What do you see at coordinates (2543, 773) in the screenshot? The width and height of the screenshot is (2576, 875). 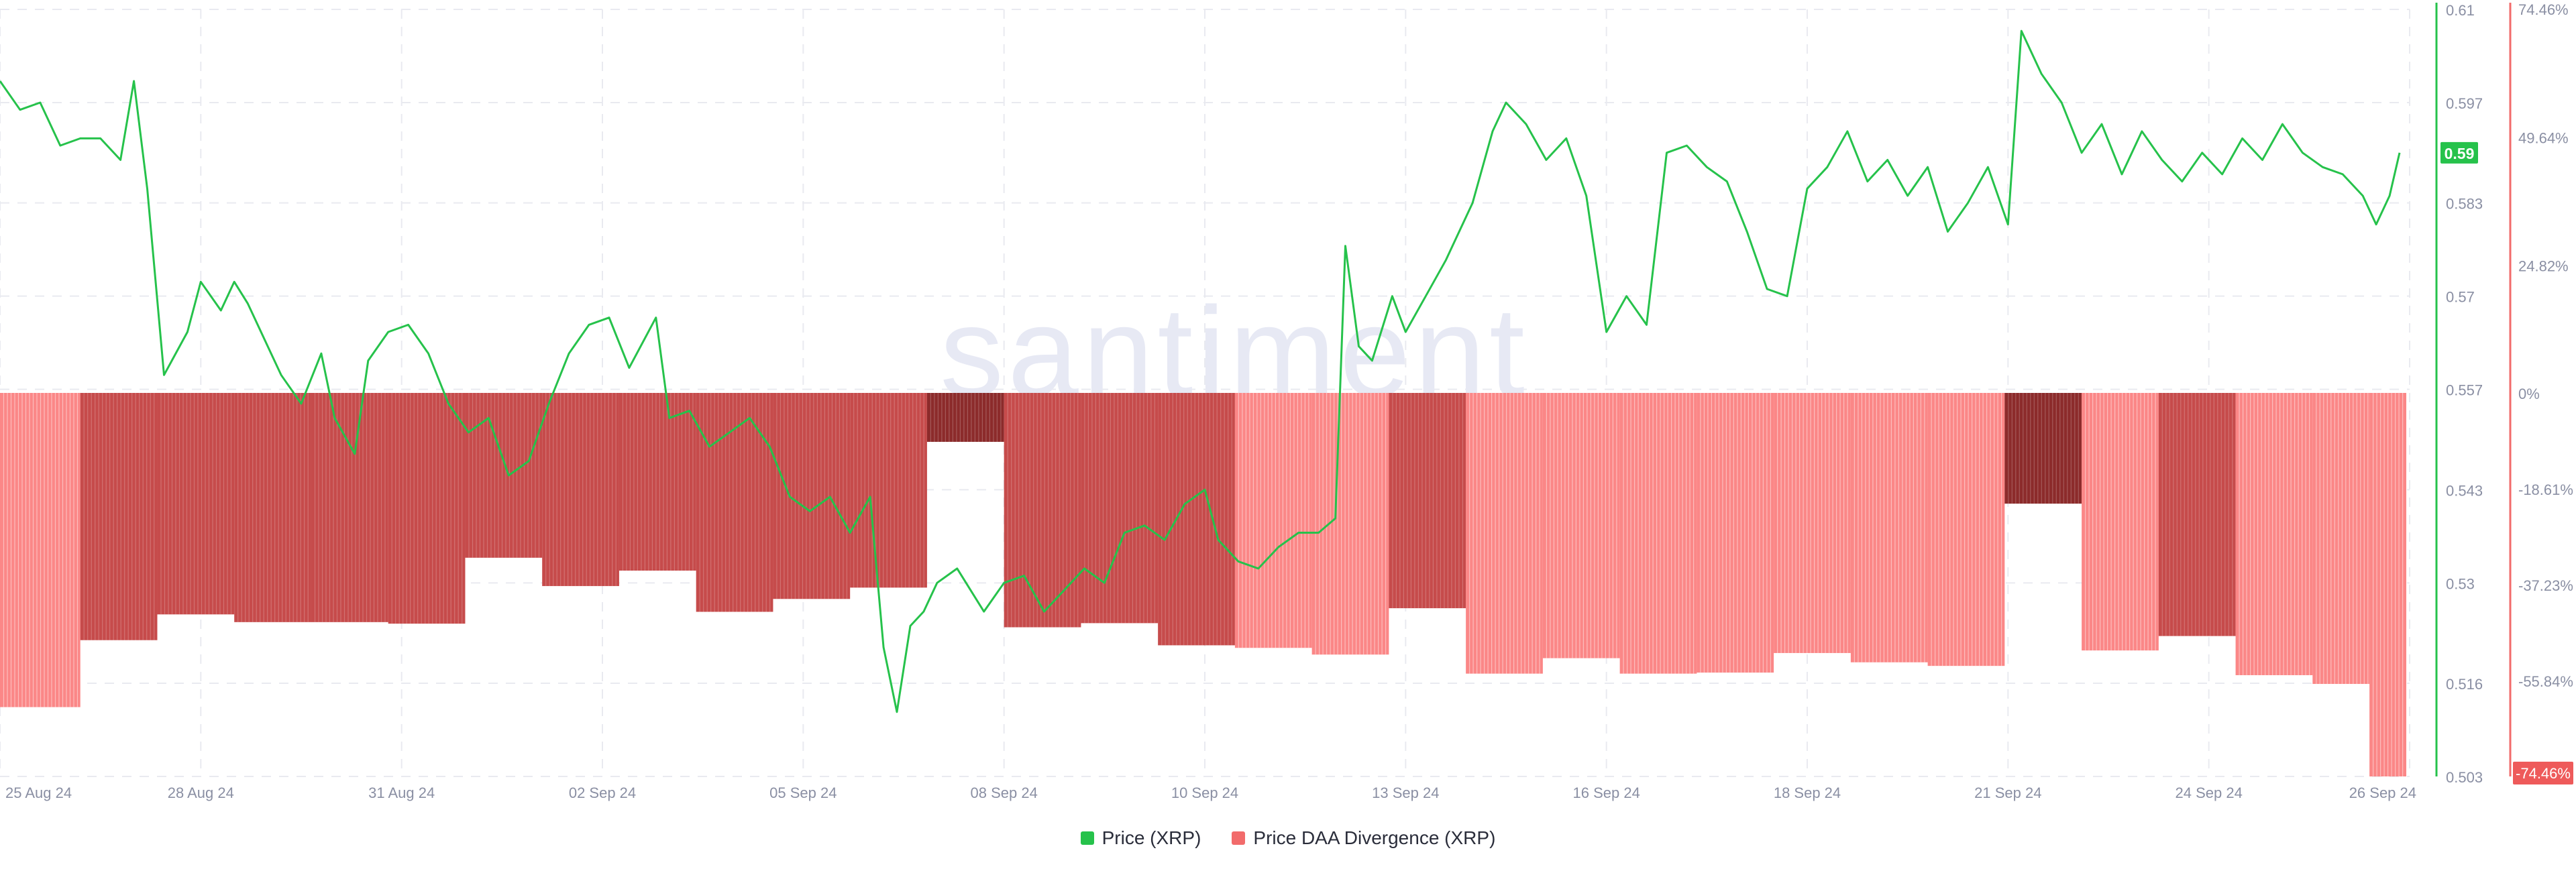 I see `divergence-min-tag` at bounding box center [2543, 773].